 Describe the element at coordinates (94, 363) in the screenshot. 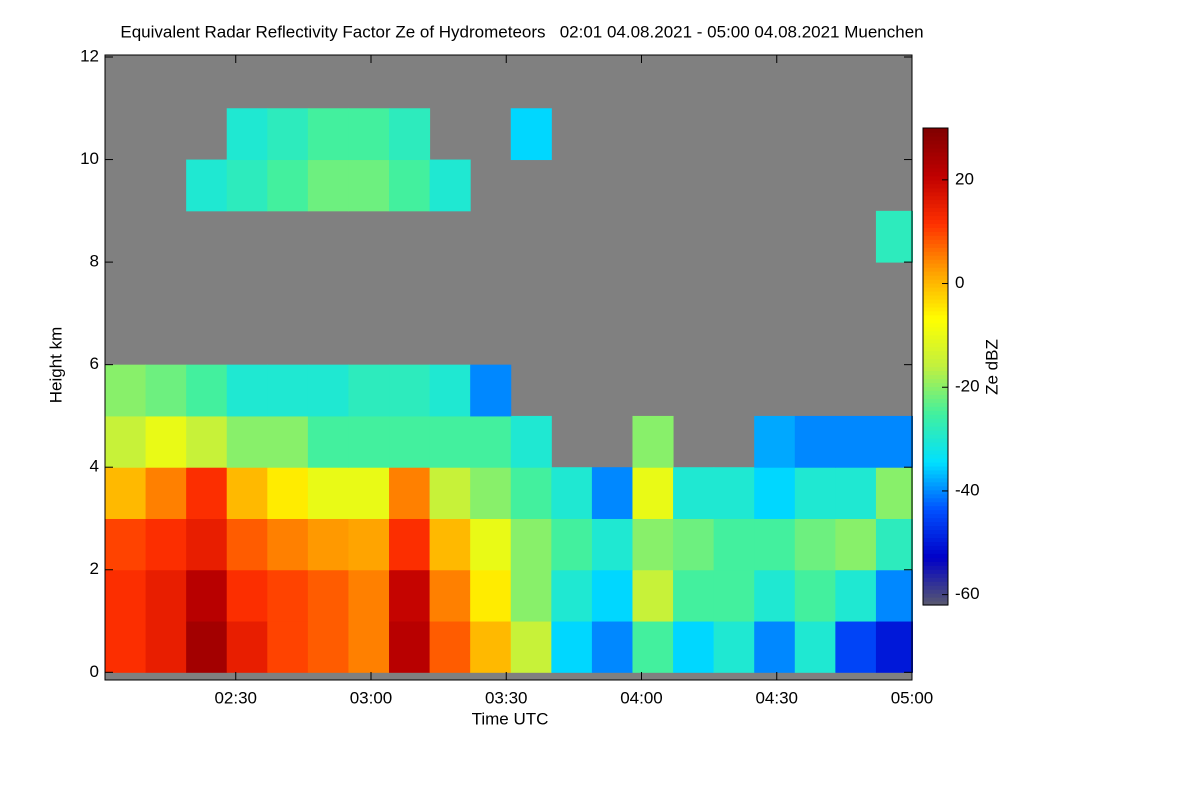

I see `y-tick-label: 6` at that location.